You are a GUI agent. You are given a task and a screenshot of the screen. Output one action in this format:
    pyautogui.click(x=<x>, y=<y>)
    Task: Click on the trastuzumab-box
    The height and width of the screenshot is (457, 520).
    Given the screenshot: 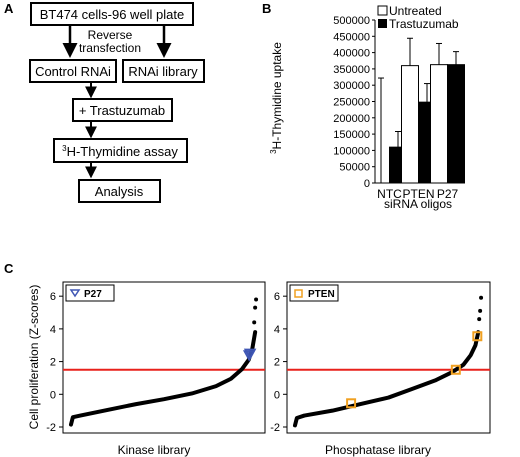 What is the action you would take?
    pyautogui.click(x=122, y=110)
    